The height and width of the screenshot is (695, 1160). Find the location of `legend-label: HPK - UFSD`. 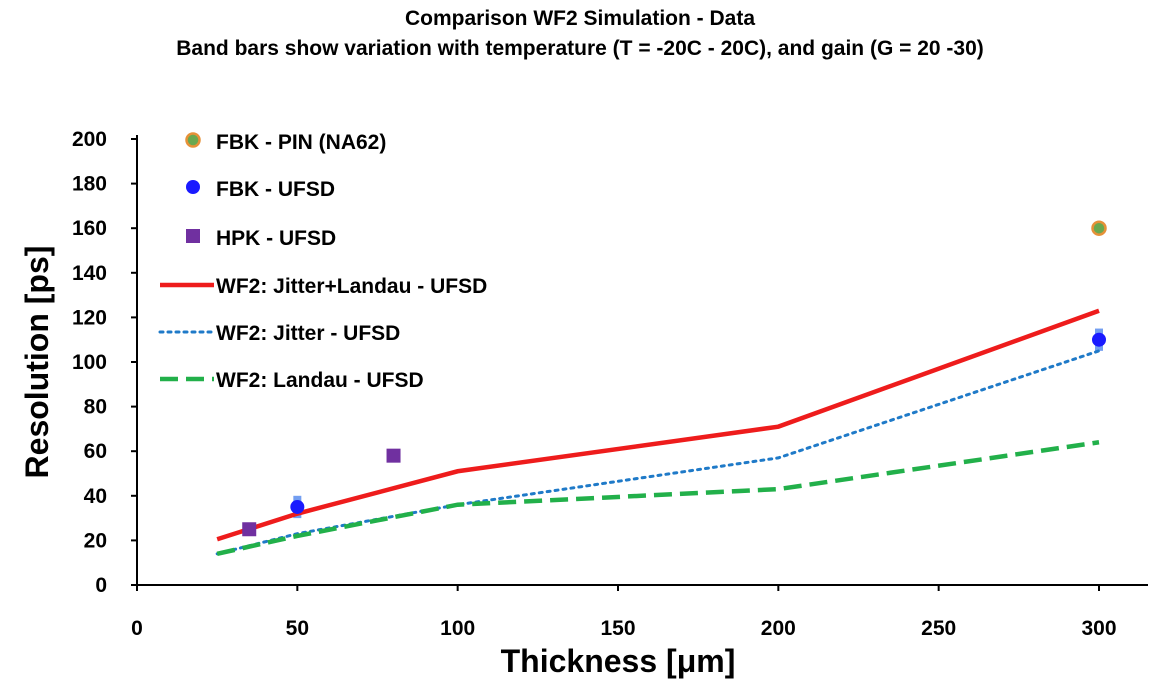

legend-label: HPK - UFSD is located at coordinates (276, 238).